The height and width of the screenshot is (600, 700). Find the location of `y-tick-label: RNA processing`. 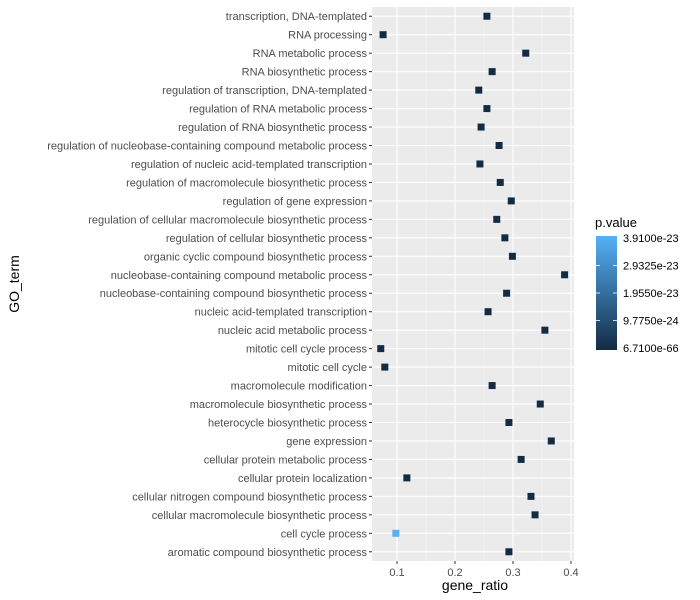

y-tick-label: RNA processing is located at coordinates (327, 36).